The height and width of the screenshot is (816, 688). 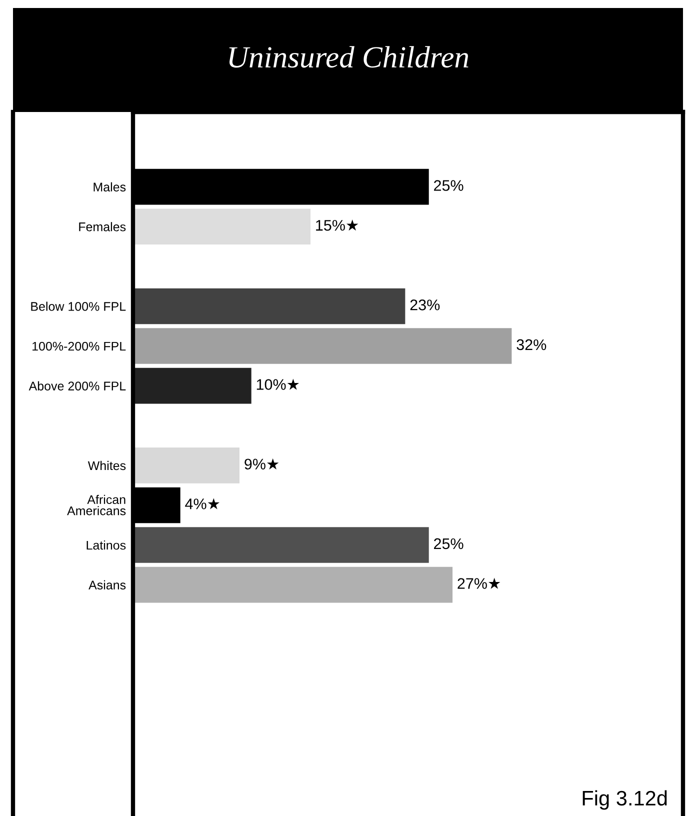 I want to click on data-label: 10%★, so click(x=278, y=384).